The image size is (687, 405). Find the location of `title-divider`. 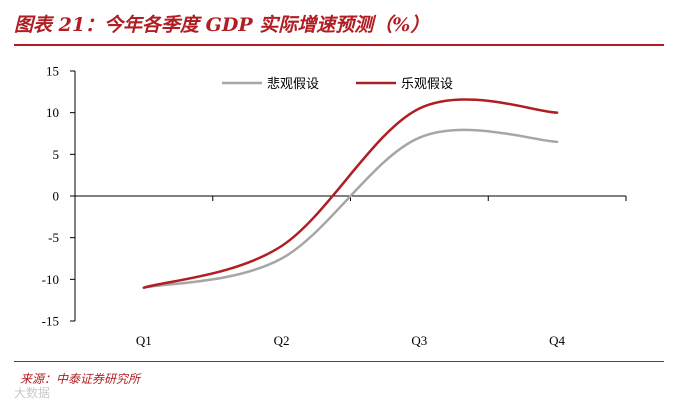

title-divider is located at coordinates (339, 45).